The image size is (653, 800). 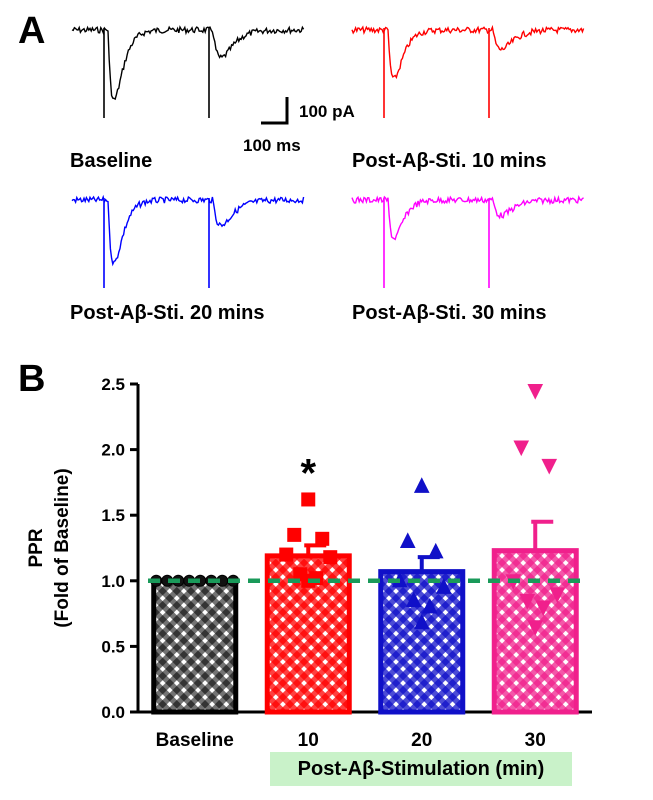 I want to click on y-tick-label: 2.0, so click(x=113, y=450).